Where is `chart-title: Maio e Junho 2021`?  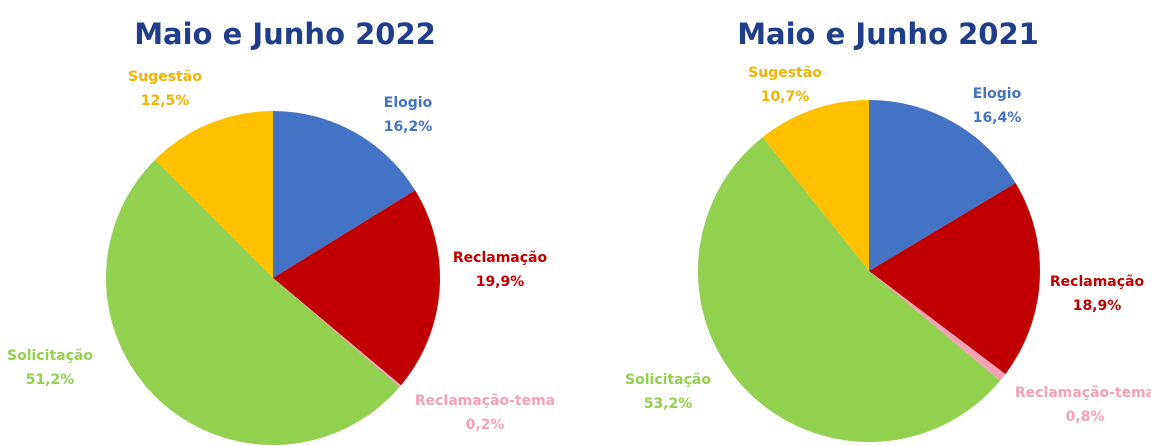 chart-title: Maio e Junho 2021 is located at coordinates (888, 34).